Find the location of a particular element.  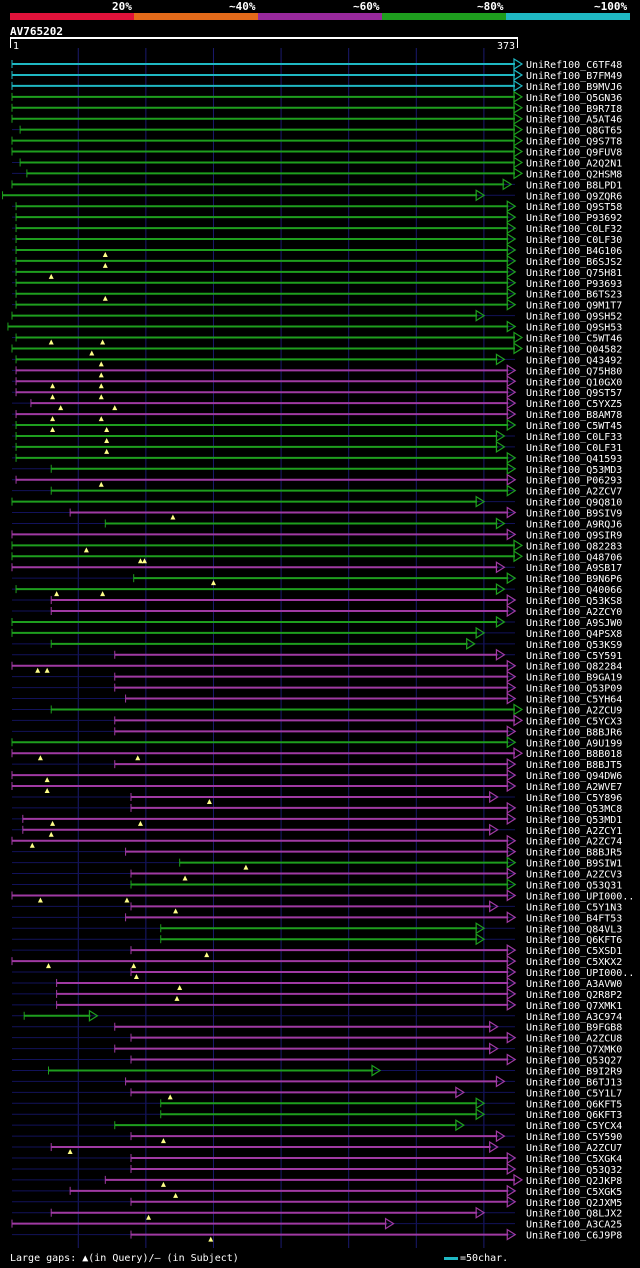

hit-label: UniRef100_C5Y590 is located at coordinates (574, 1137).